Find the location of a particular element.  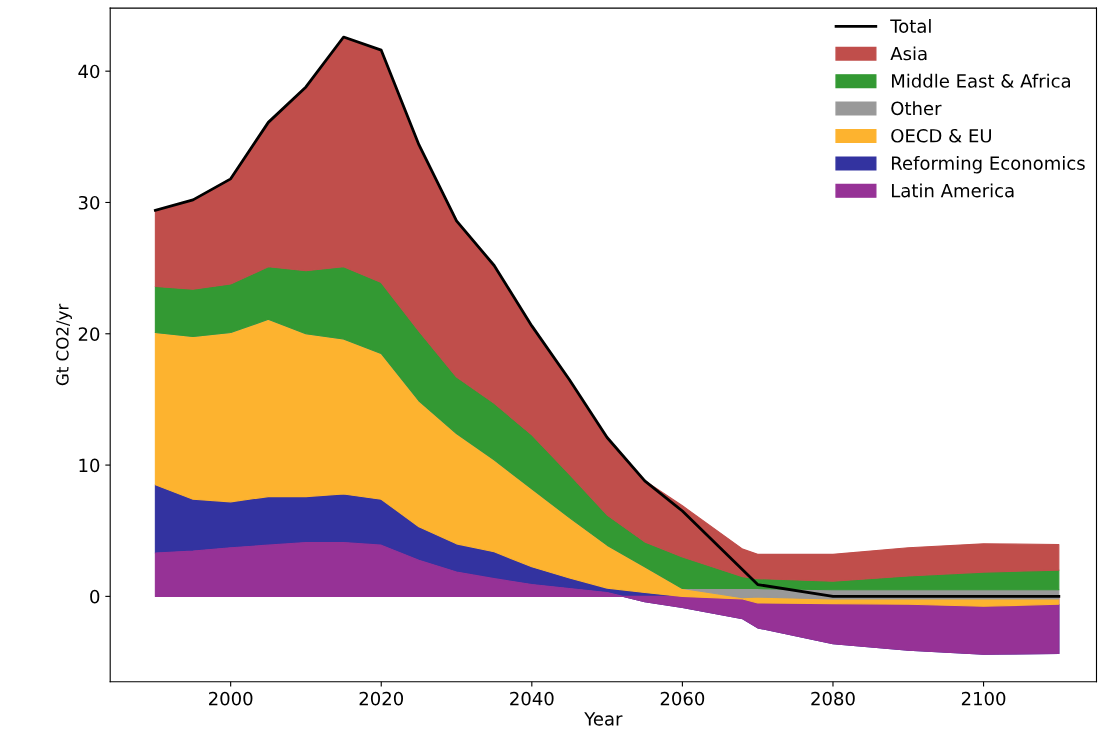

legend-label: Total is located at coordinates (910, 25).